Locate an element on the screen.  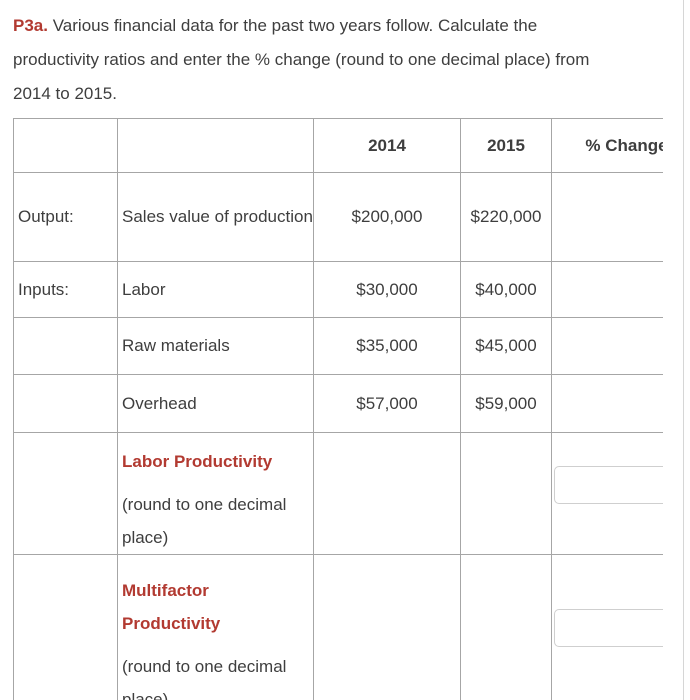
cell-pct-change-sales-value is located at coordinates (607, 217).